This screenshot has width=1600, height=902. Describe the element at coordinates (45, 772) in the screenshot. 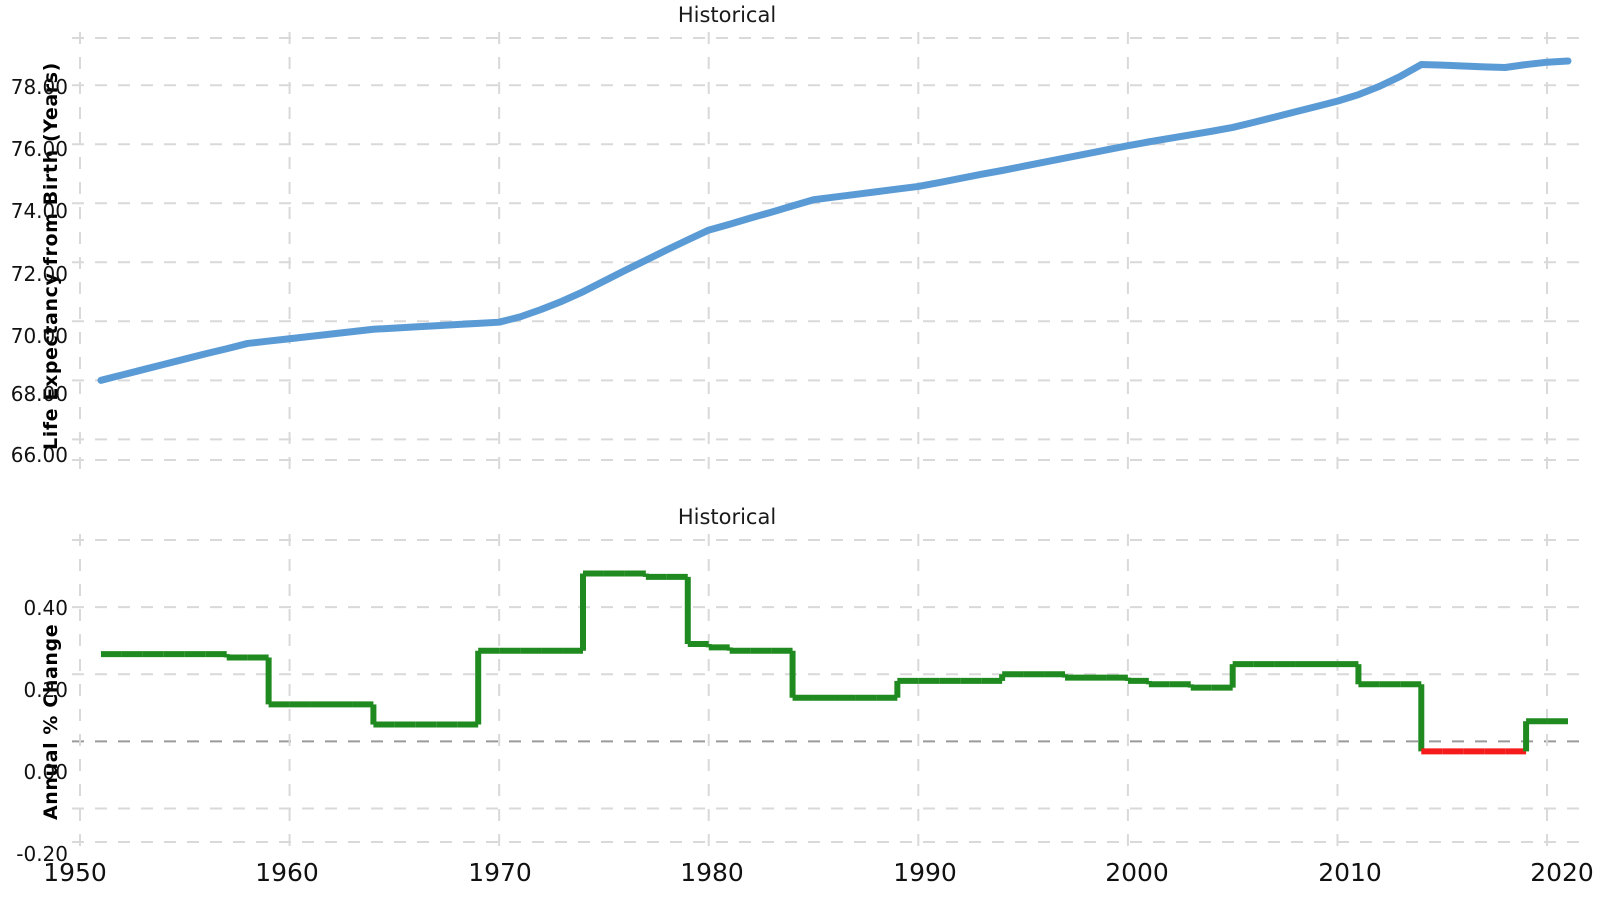

I see `y-tick-label: 0.00` at that location.